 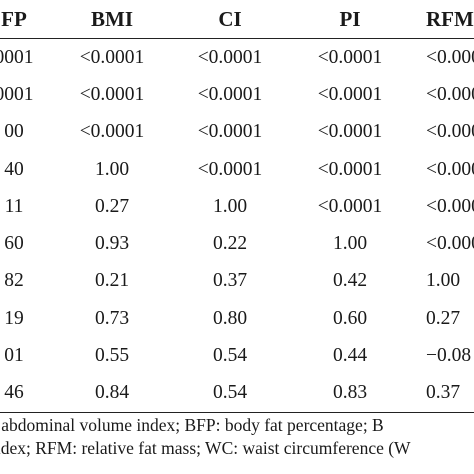 What do you see at coordinates (112, 169) in the screenshot?
I see `table-cell-bmi: 1.00` at bounding box center [112, 169].